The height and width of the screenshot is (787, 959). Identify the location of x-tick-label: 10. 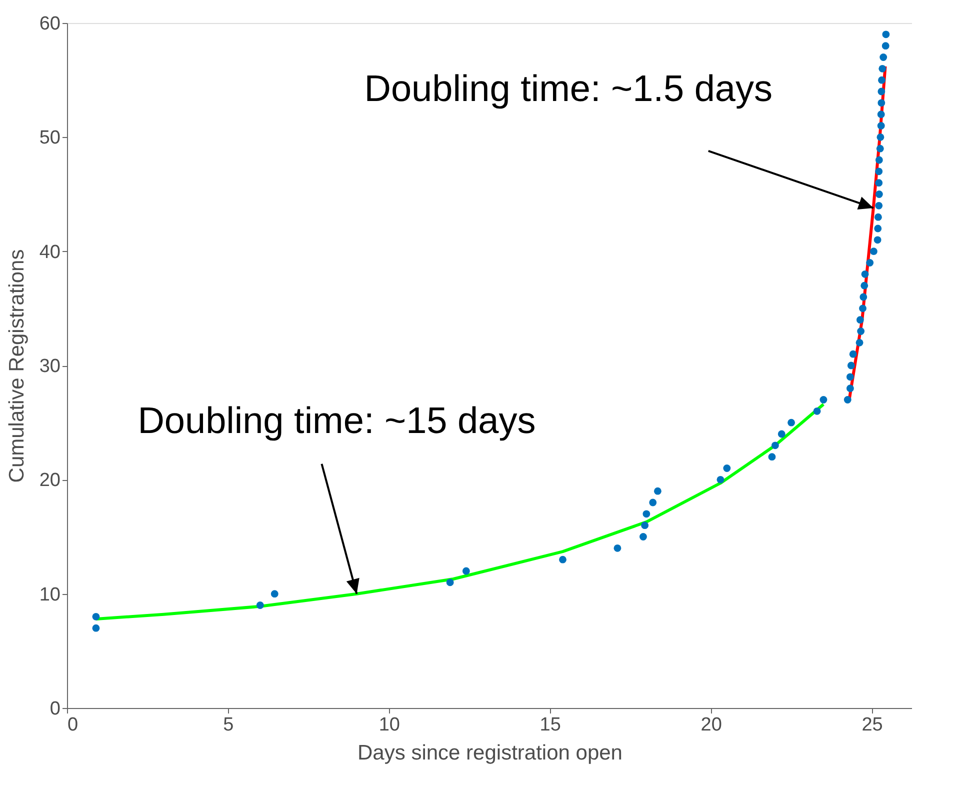
(389, 725).